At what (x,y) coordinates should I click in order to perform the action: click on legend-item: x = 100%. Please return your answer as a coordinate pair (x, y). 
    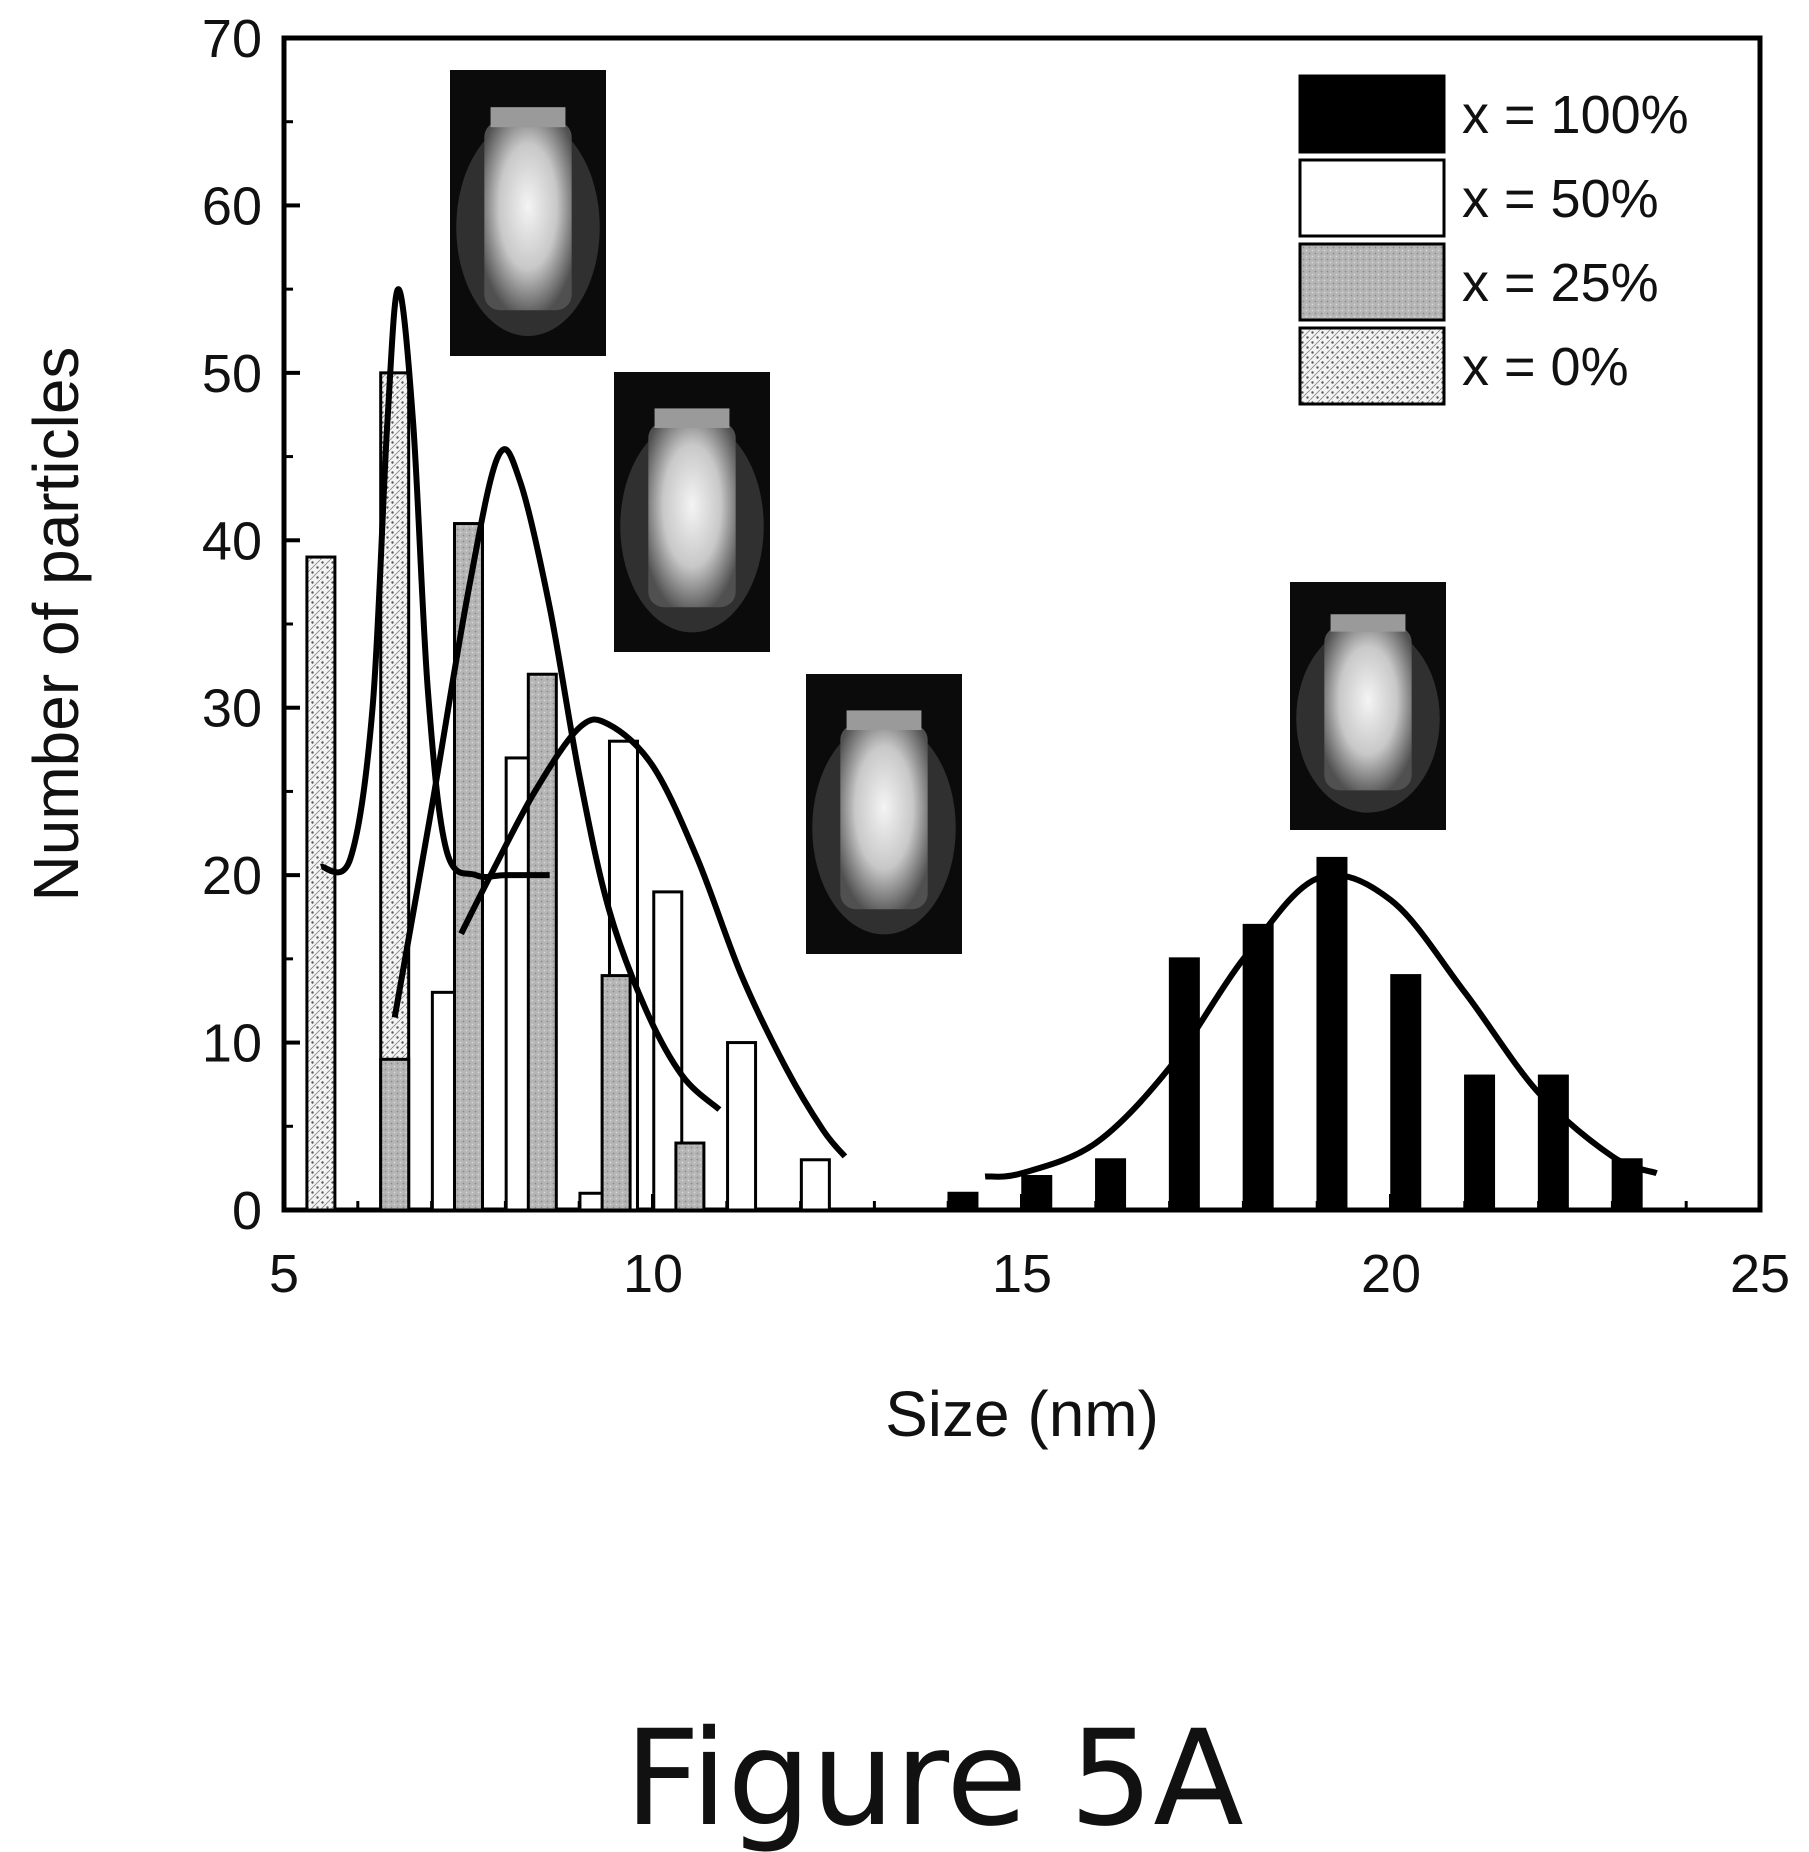
    Looking at the image, I should click on (1493, 114).